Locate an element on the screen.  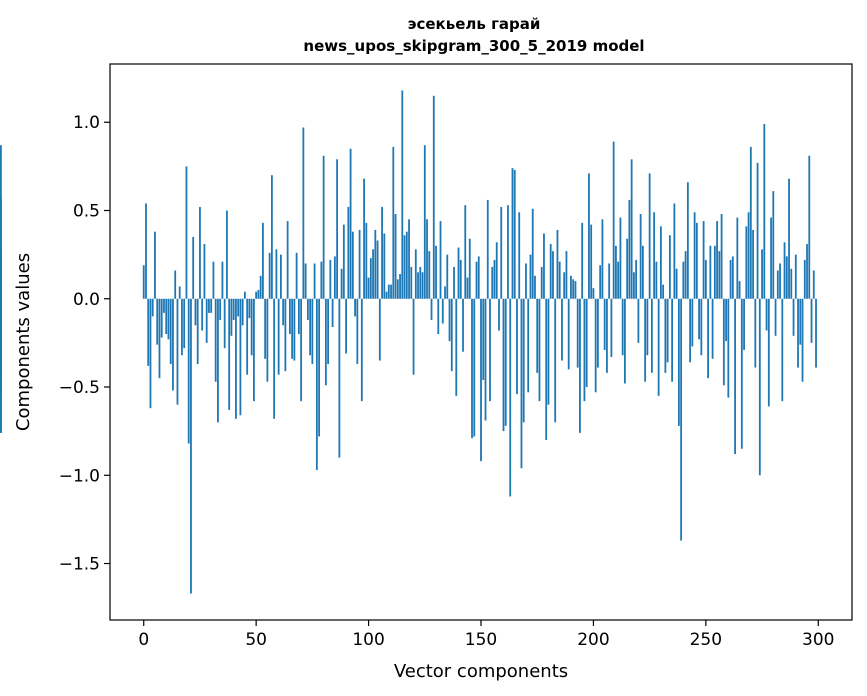
x-axis-label: Vector components is located at coordinates (481, 671).